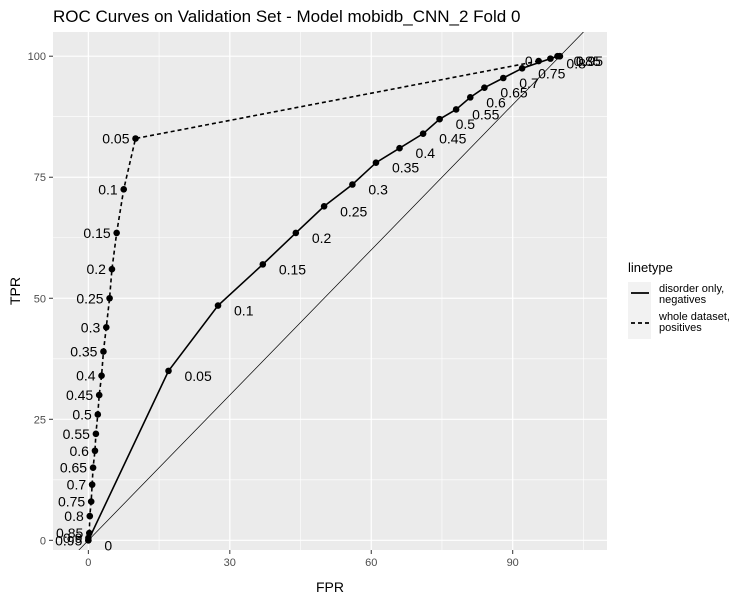 This screenshot has height=602, width=751. What do you see at coordinates (37, 57) in the screenshot?
I see `y-tick-label: 100` at bounding box center [37, 57].